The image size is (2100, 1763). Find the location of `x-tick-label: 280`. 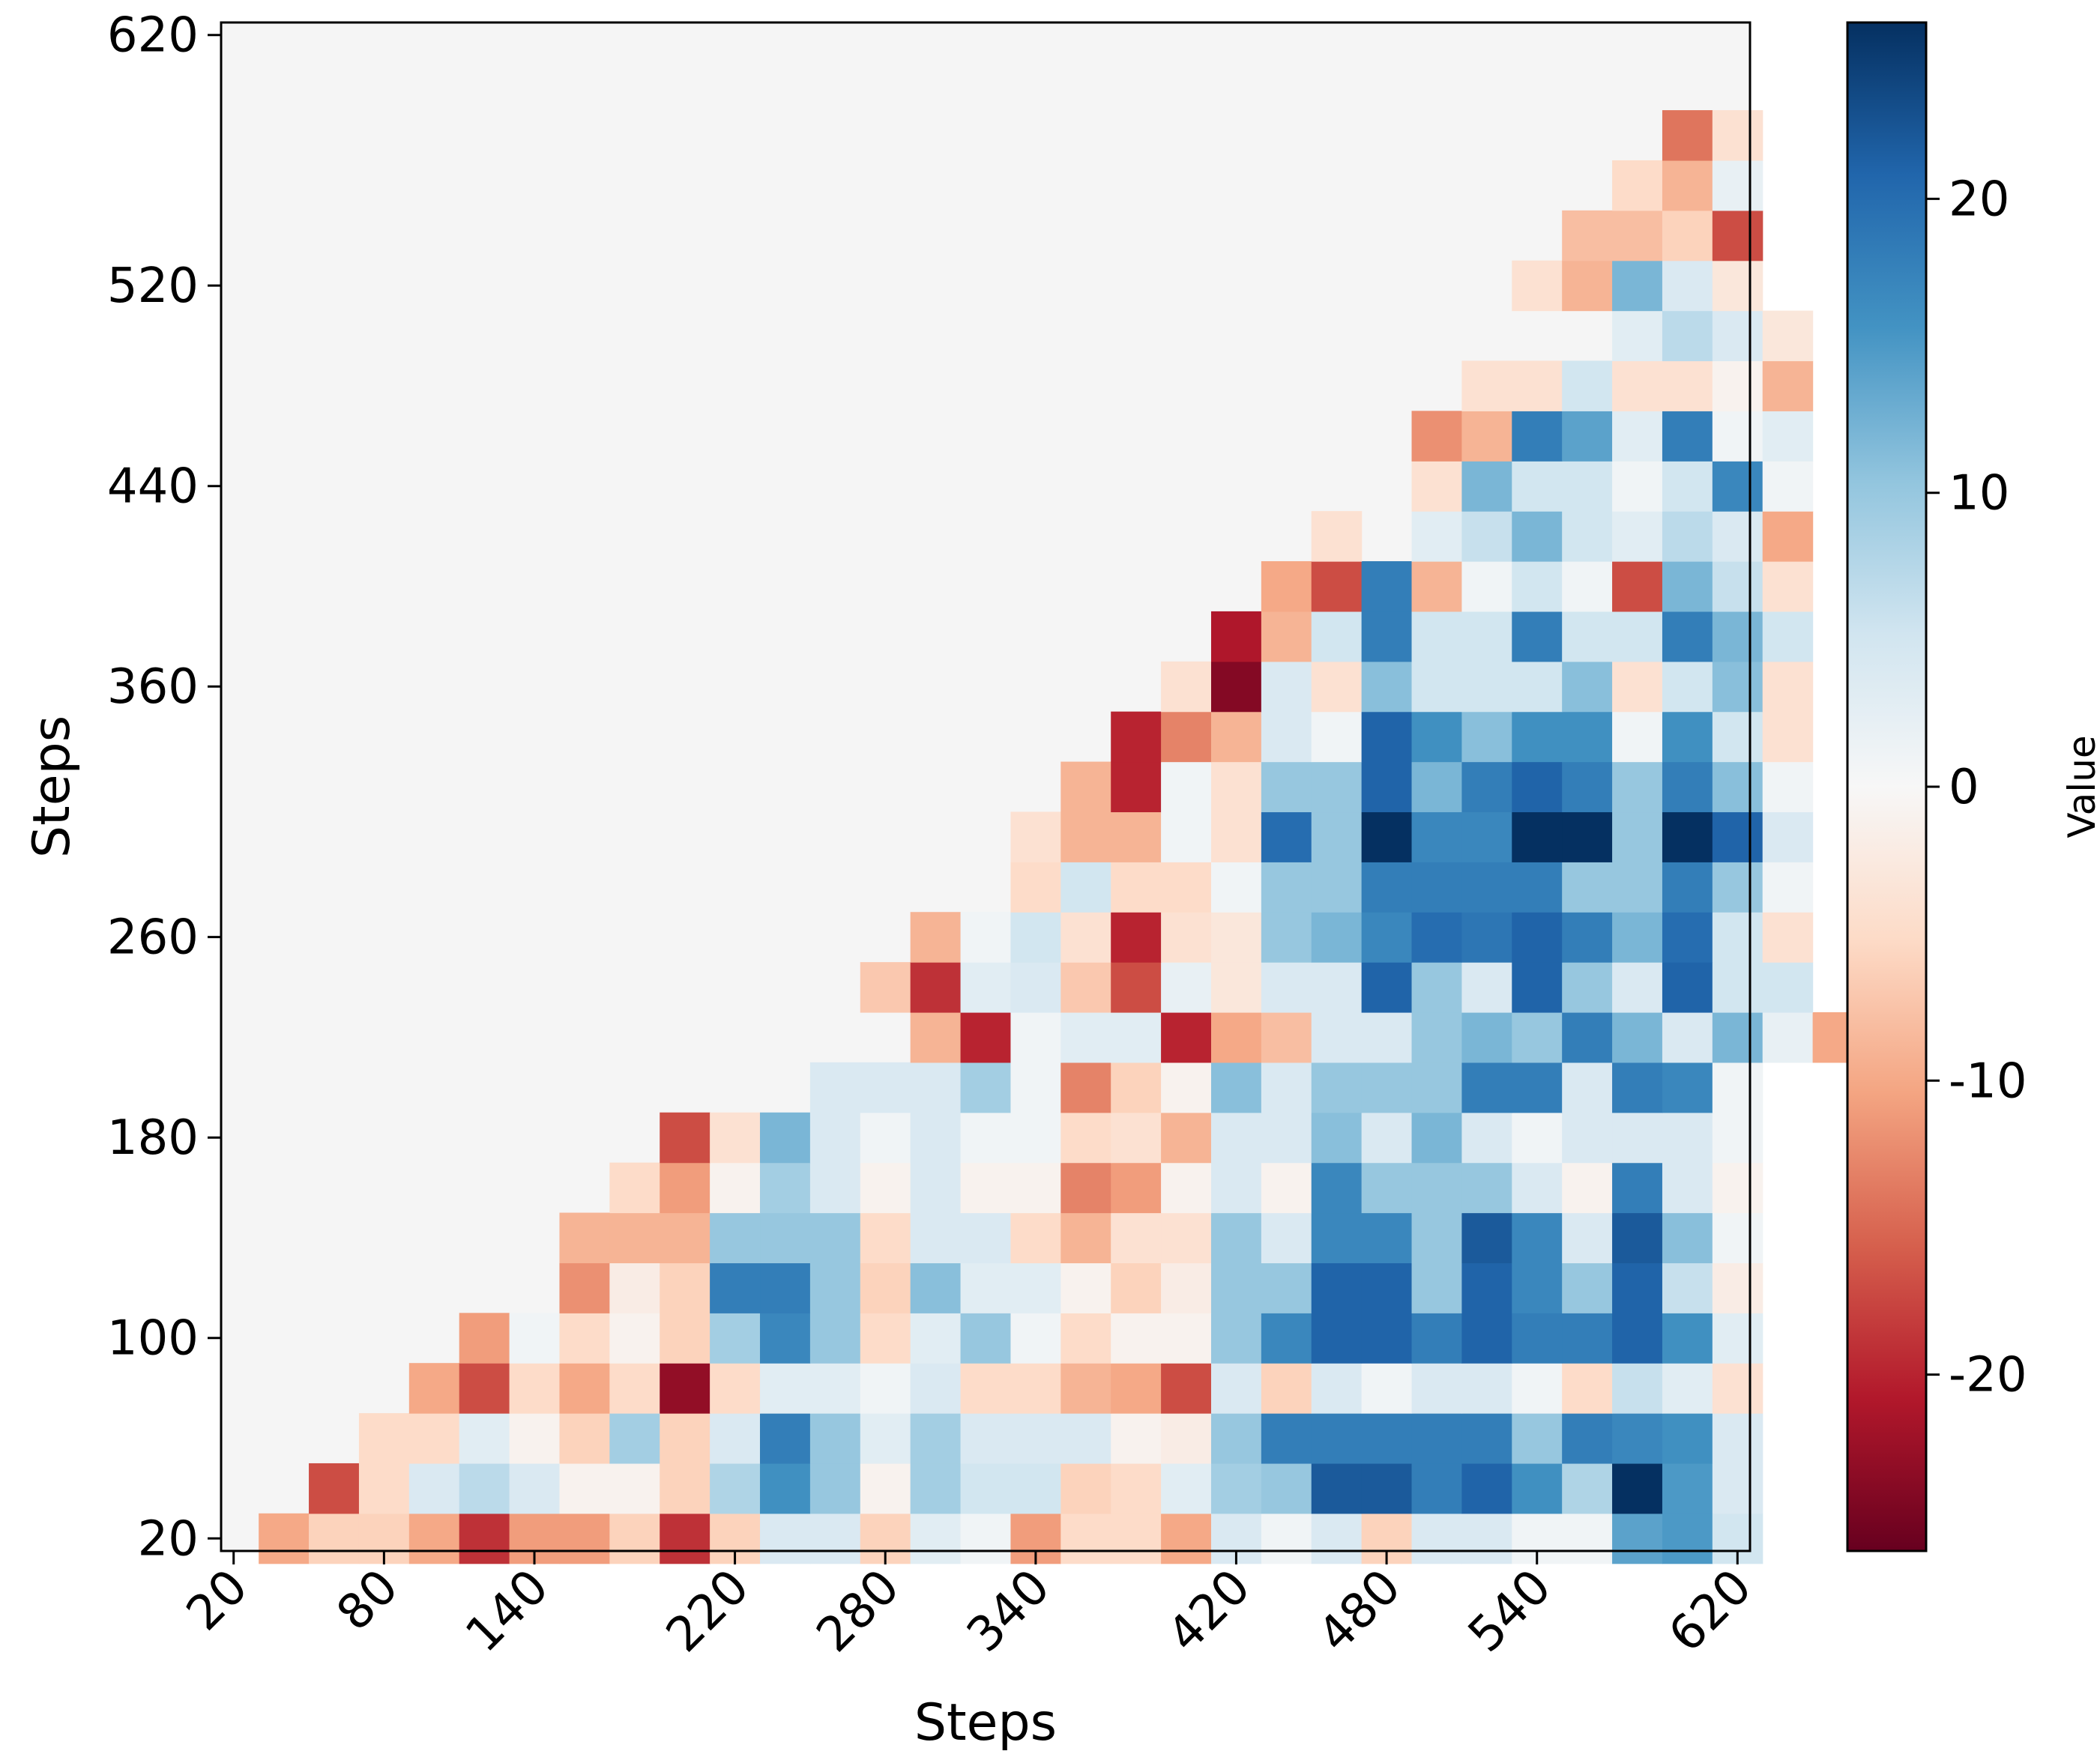

x-tick-label: 280 is located at coordinates (858, 1611).